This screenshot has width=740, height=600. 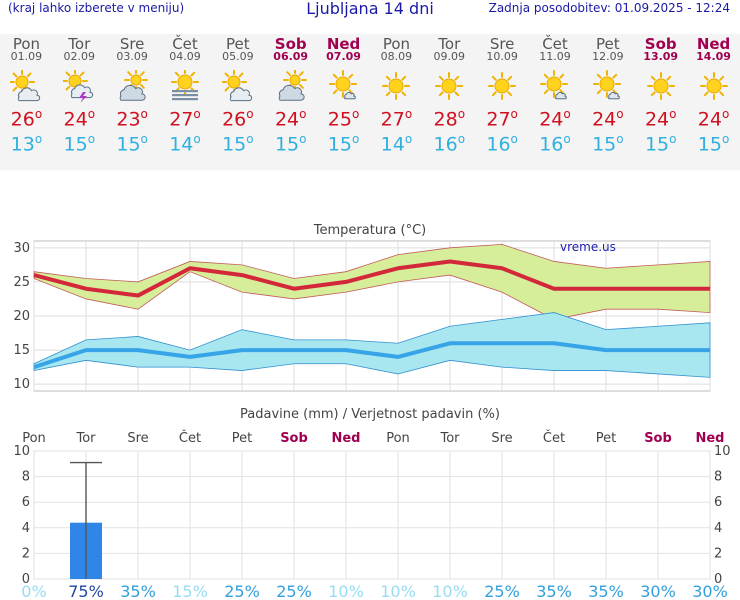 I want to click on sun-cloud-storm-icon, so click(x=78, y=86).